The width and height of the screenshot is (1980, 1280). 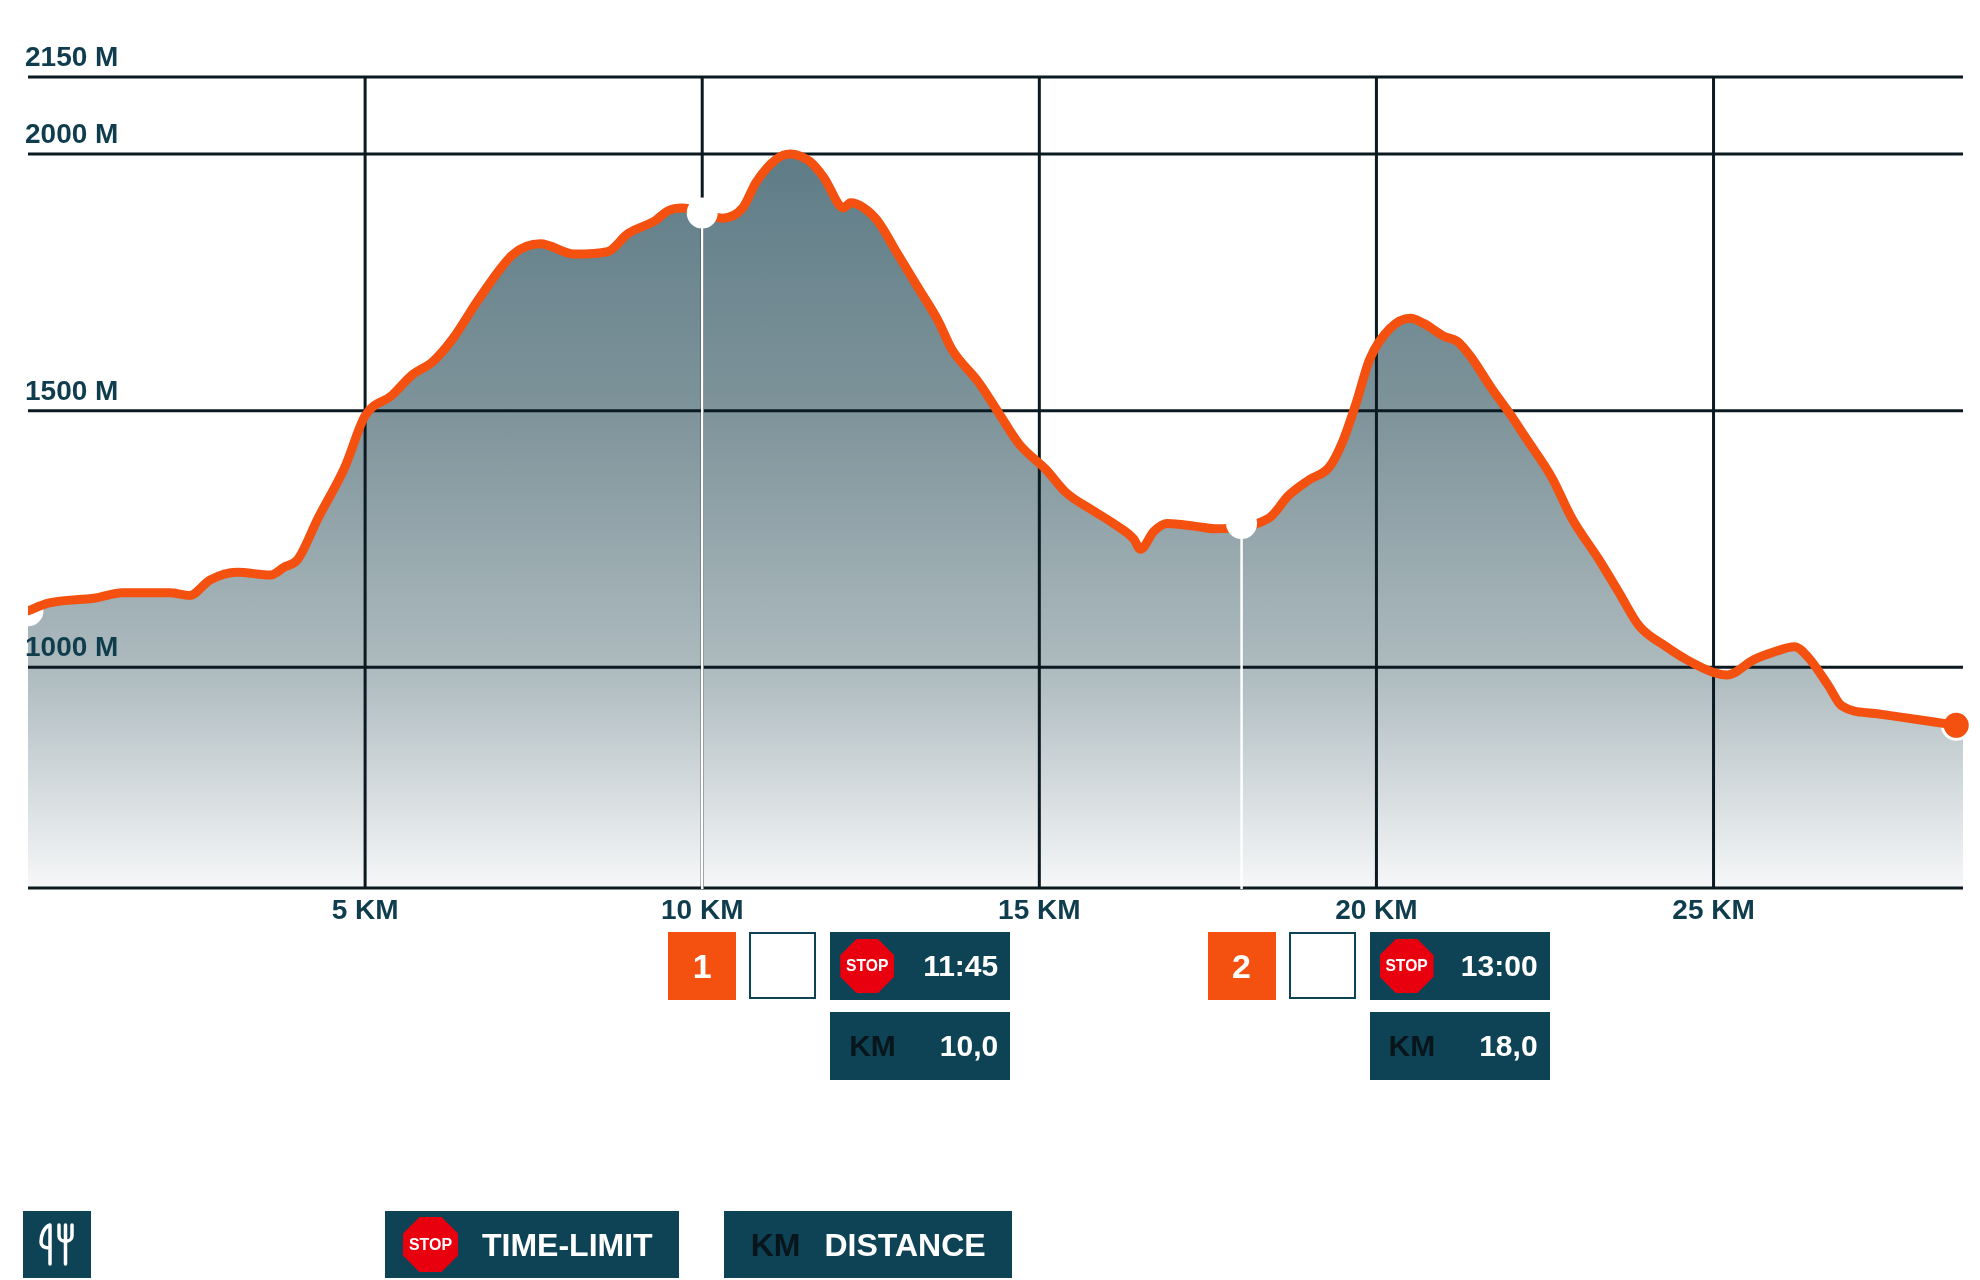 What do you see at coordinates (702, 909) in the screenshot?
I see `x-tick-label: 10 KM` at bounding box center [702, 909].